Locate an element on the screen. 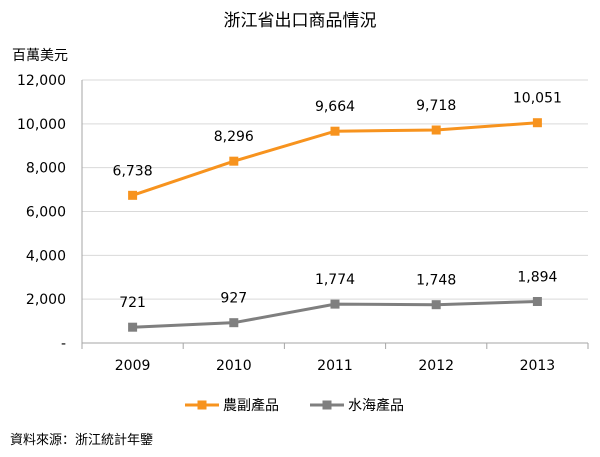 This screenshot has height=457, width=600. data-label: 10,051 is located at coordinates (537, 99).